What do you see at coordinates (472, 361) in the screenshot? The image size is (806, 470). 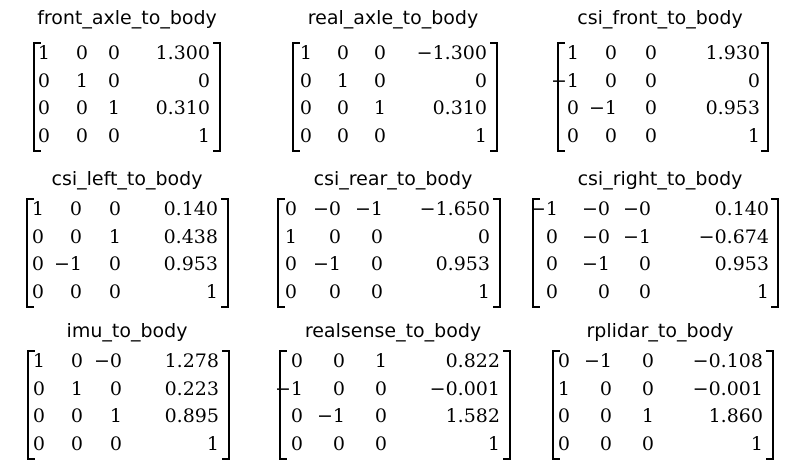 I see `matrix-entry: 0.822` at bounding box center [472, 361].